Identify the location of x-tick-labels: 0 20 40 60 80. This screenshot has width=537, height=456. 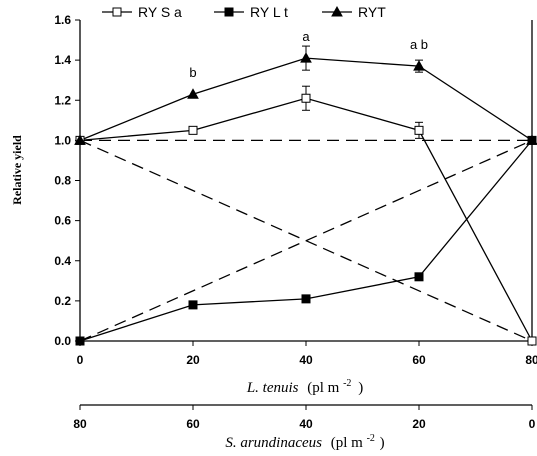
(307, 360).